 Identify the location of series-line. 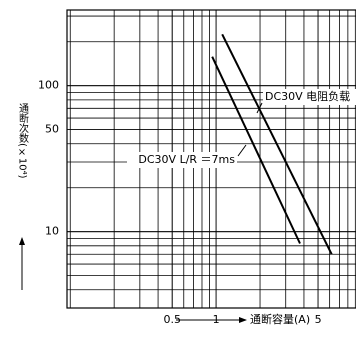
(256, 150).